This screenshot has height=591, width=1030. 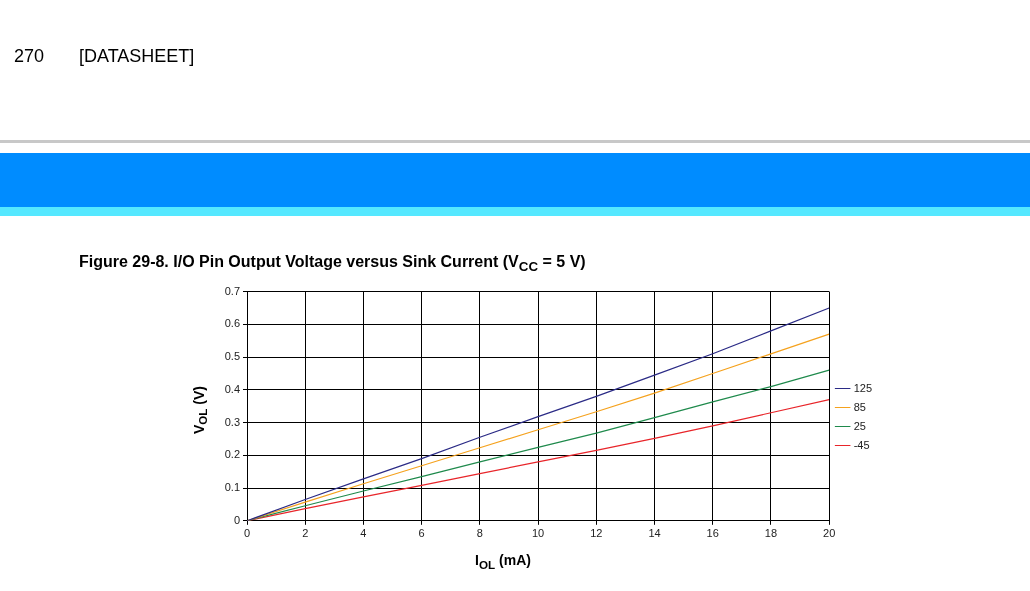 I want to click on x-tick-label: 4, so click(x=363, y=533).